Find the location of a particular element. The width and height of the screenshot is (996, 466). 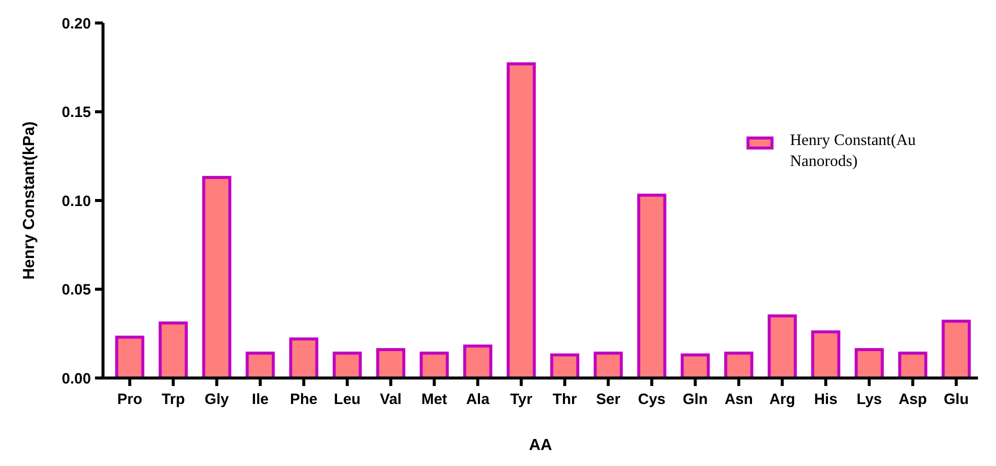

x-tick-label: Arg is located at coordinates (782, 399).